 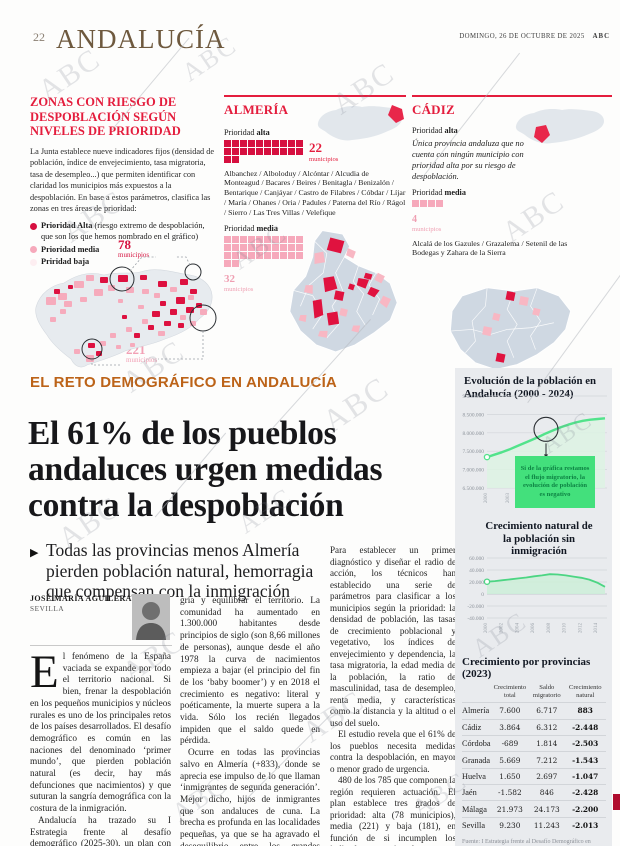 What do you see at coordinates (476, 711) in the screenshot?
I see `province-name: Almería` at bounding box center [476, 711].